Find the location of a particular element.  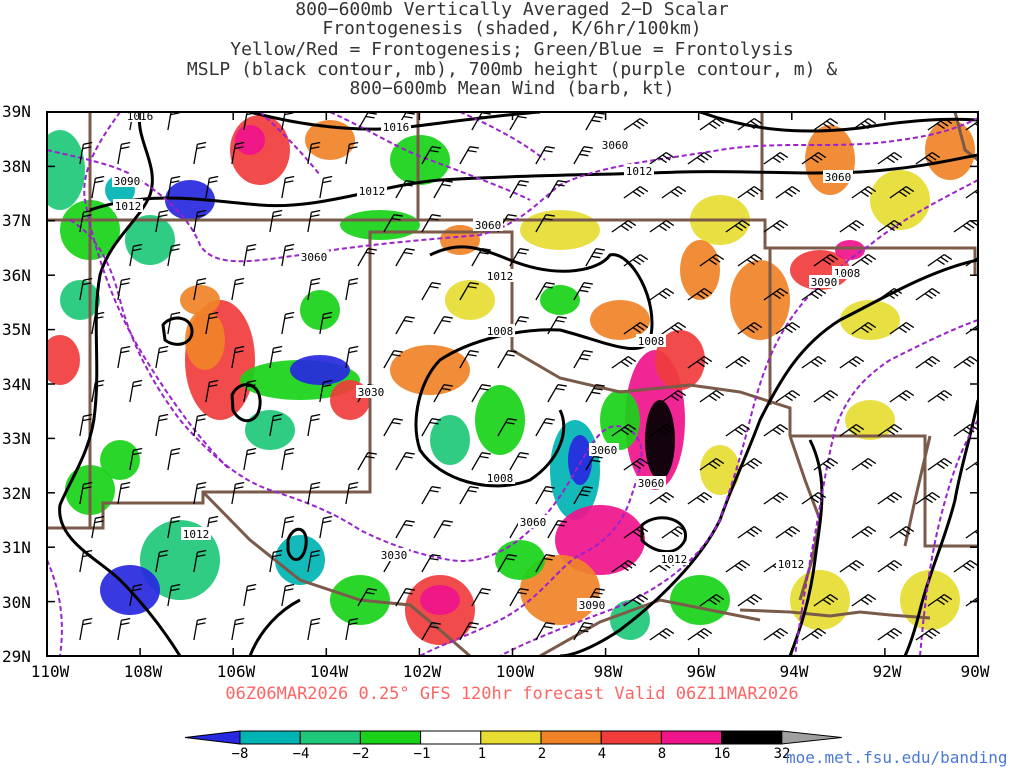

lon-label-92w: 92W is located at coordinates (887, 671).